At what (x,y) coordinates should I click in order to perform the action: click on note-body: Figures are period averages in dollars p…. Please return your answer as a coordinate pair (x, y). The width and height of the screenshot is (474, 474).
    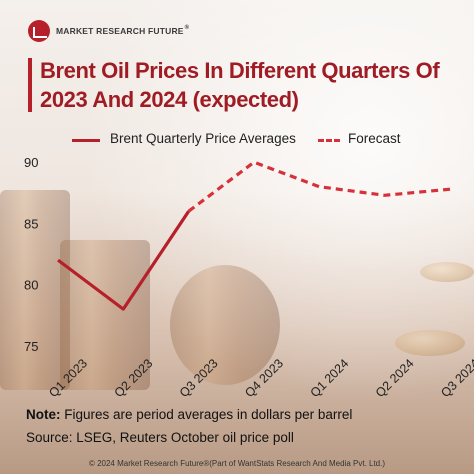
    Looking at the image, I should click on (206, 414).